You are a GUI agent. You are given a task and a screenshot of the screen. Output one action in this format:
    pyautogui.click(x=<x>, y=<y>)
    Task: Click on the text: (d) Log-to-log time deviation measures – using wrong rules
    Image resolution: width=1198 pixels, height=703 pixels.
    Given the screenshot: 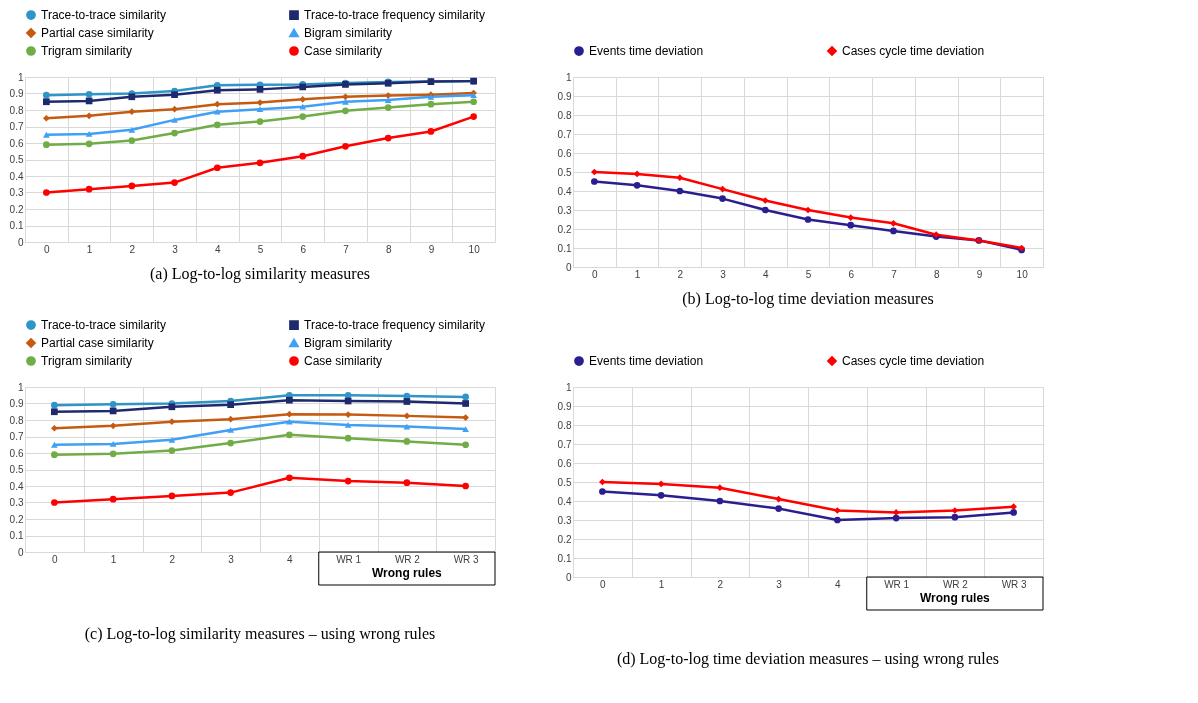 What is the action you would take?
    pyautogui.click(x=808, y=658)
    